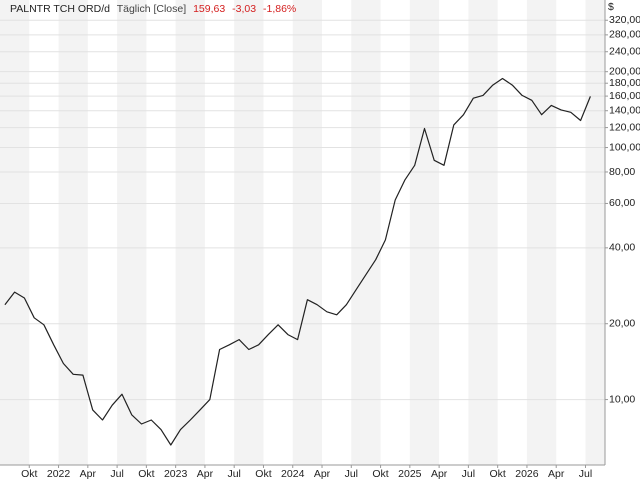 This screenshot has width=640, height=480. Describe the element at coordinates (527, 474) in the screenshot. I see `x-tick-label: 2026` at that location.